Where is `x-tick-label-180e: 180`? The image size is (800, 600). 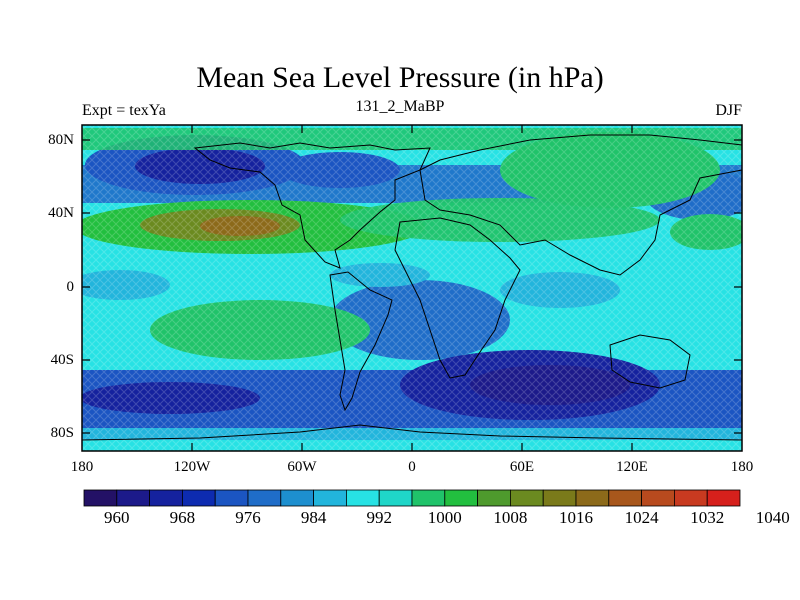
x-tick-label-180e: 180 is located at coordinates (742, 467).